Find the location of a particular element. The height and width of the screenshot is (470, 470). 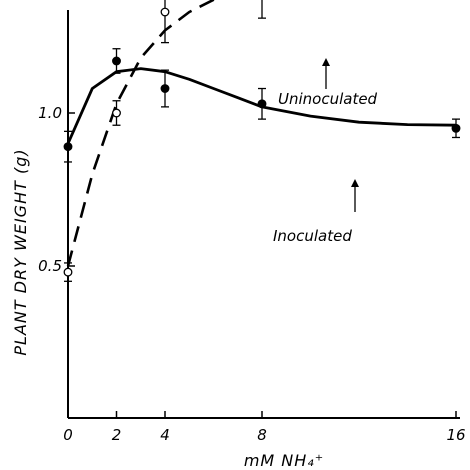

x-tick-label: 4 is located at coordinates (165, 435).